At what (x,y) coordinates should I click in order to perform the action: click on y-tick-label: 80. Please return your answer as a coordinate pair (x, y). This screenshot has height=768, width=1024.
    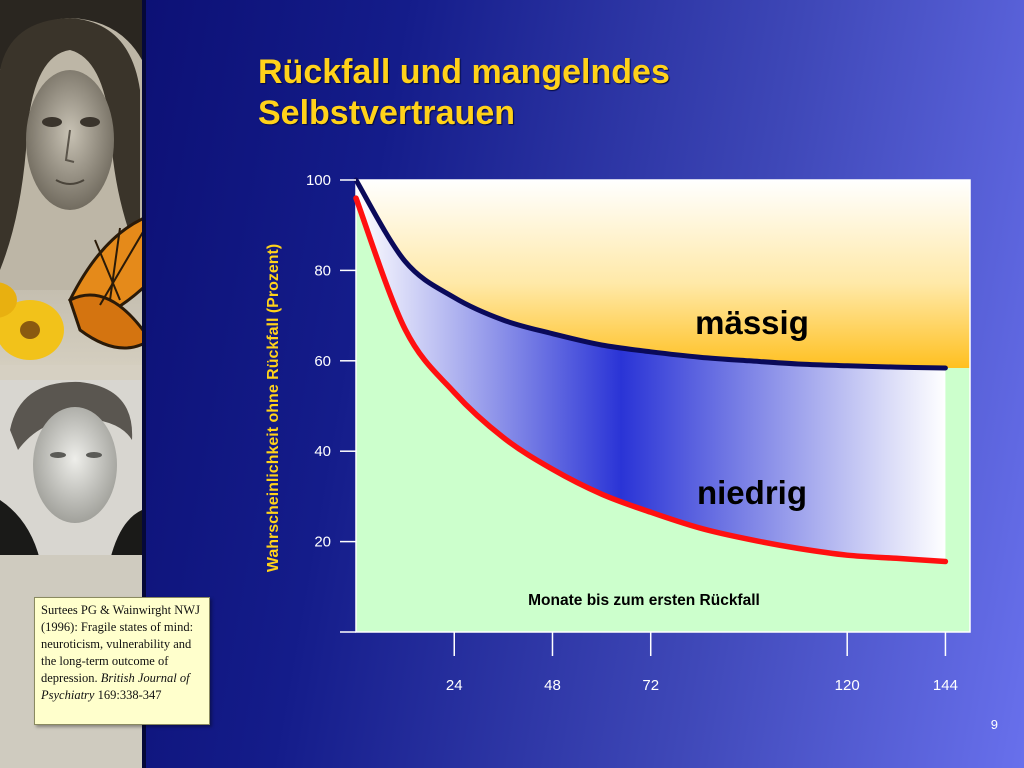
    Looking at the image, I should click on (322, 270).